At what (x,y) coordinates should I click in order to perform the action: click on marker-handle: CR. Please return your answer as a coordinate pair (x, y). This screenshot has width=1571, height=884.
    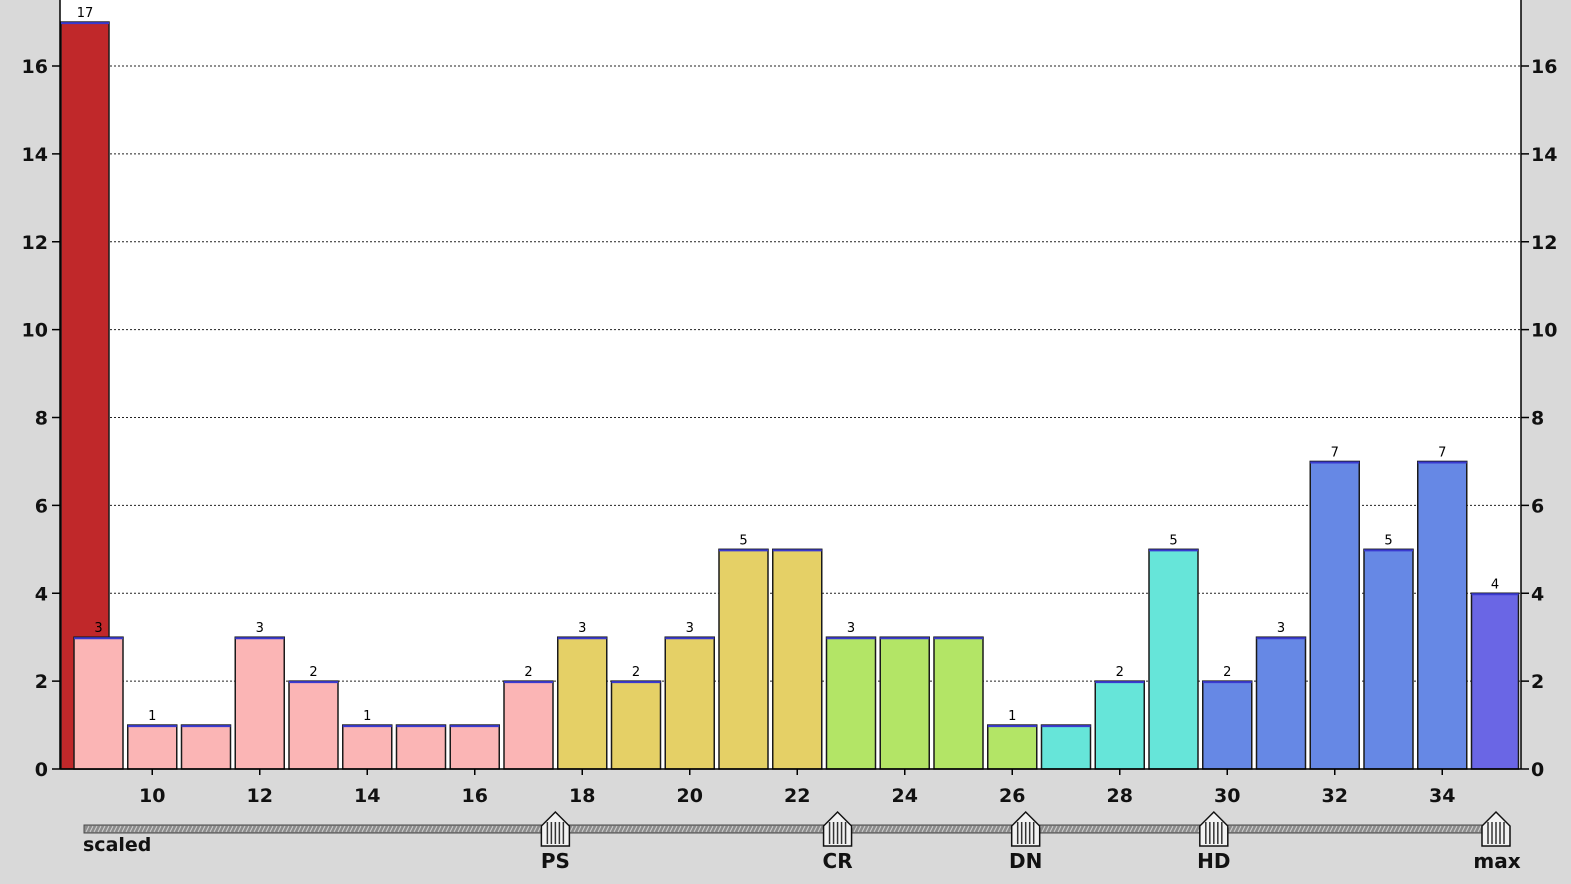
    Looking at the image, I should click on (838, 841).